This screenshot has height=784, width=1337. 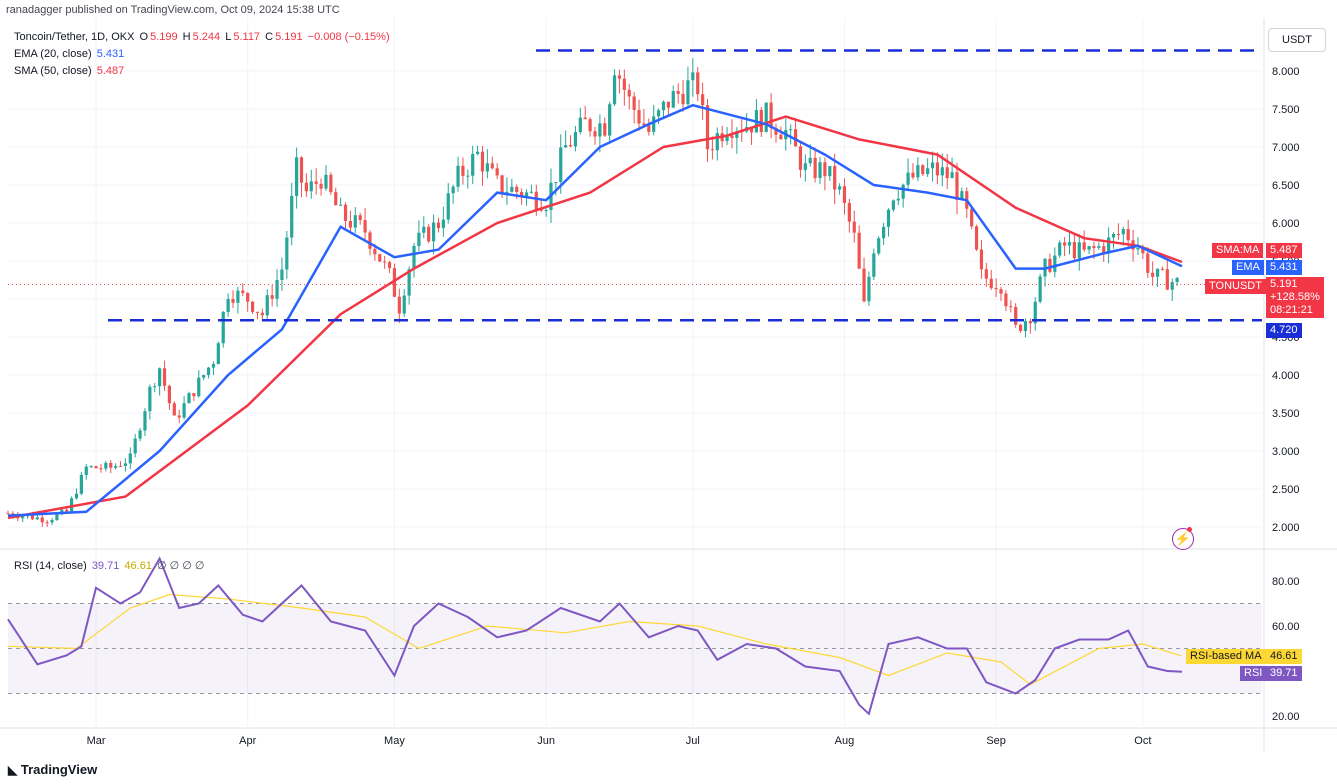 I want to click on close-label: C, so click(x=269, y=37).